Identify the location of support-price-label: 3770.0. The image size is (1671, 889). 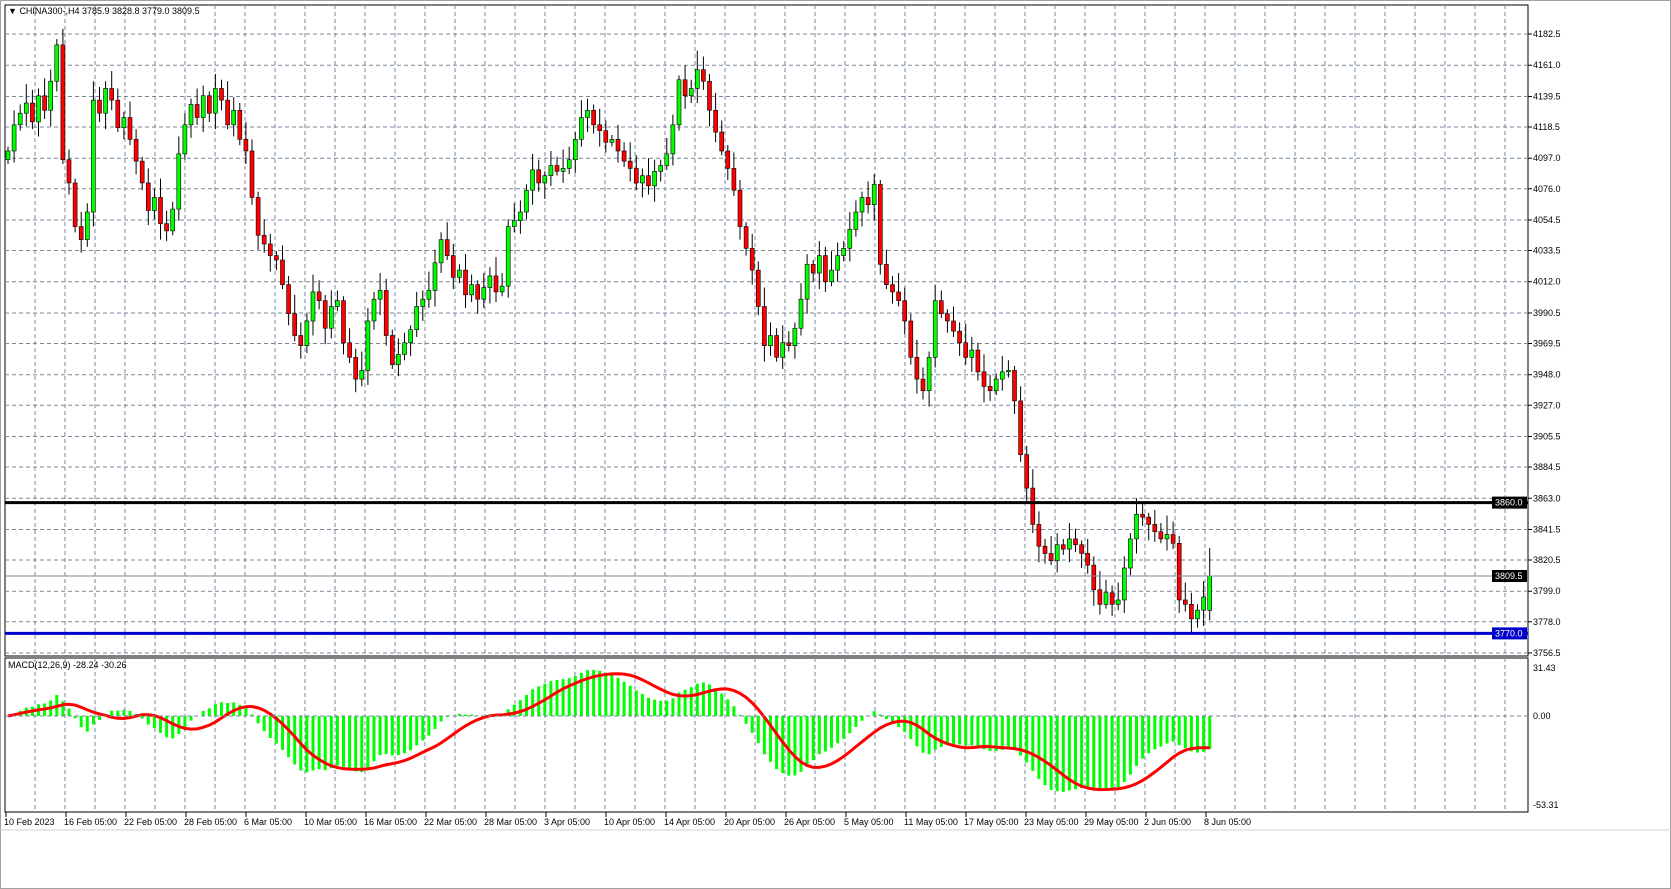
(1509, 633).